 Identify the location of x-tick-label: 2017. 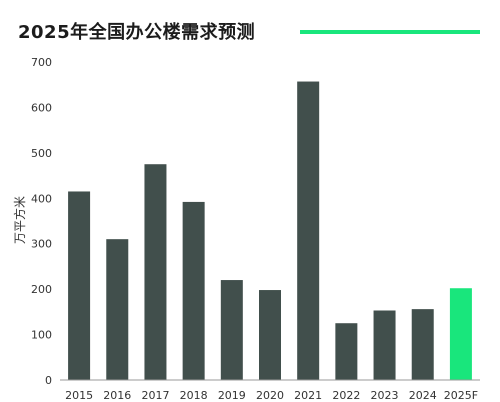
(155, 395).